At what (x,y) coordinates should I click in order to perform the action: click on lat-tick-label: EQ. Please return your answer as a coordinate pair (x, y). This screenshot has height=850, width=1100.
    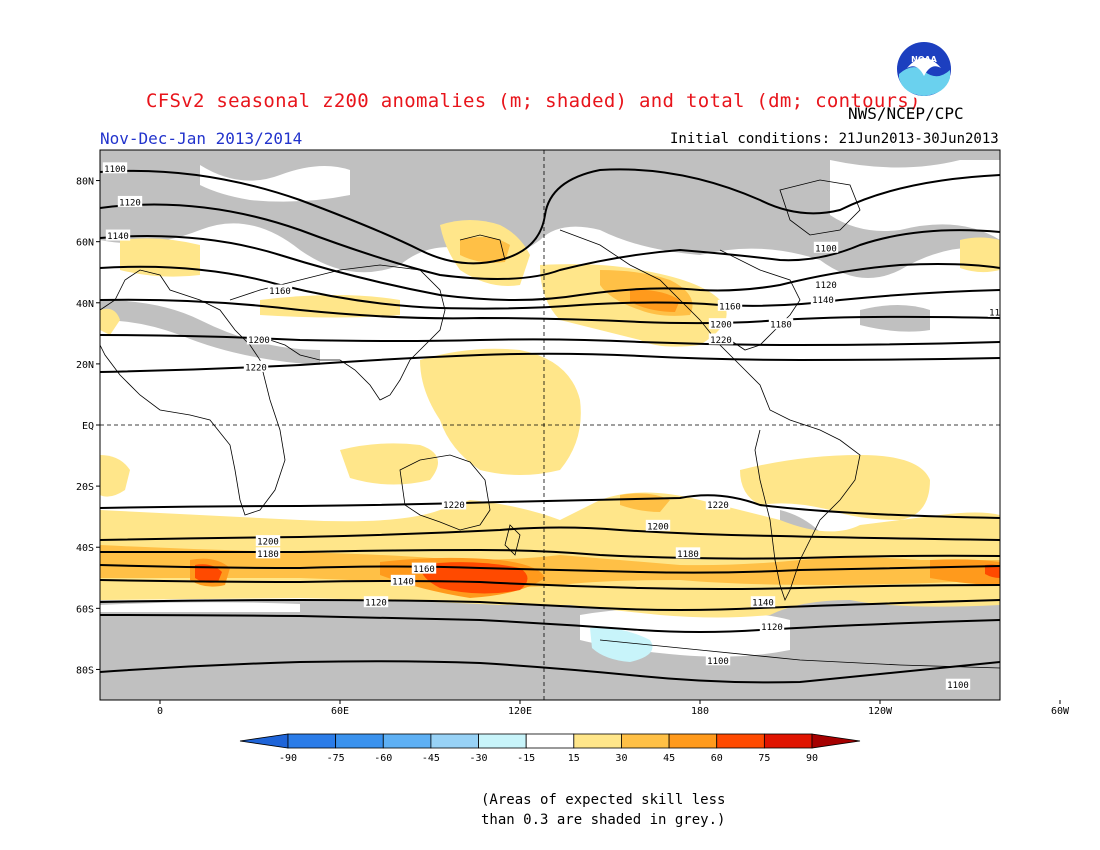
    Looking at the image, I should click on (88, 426).